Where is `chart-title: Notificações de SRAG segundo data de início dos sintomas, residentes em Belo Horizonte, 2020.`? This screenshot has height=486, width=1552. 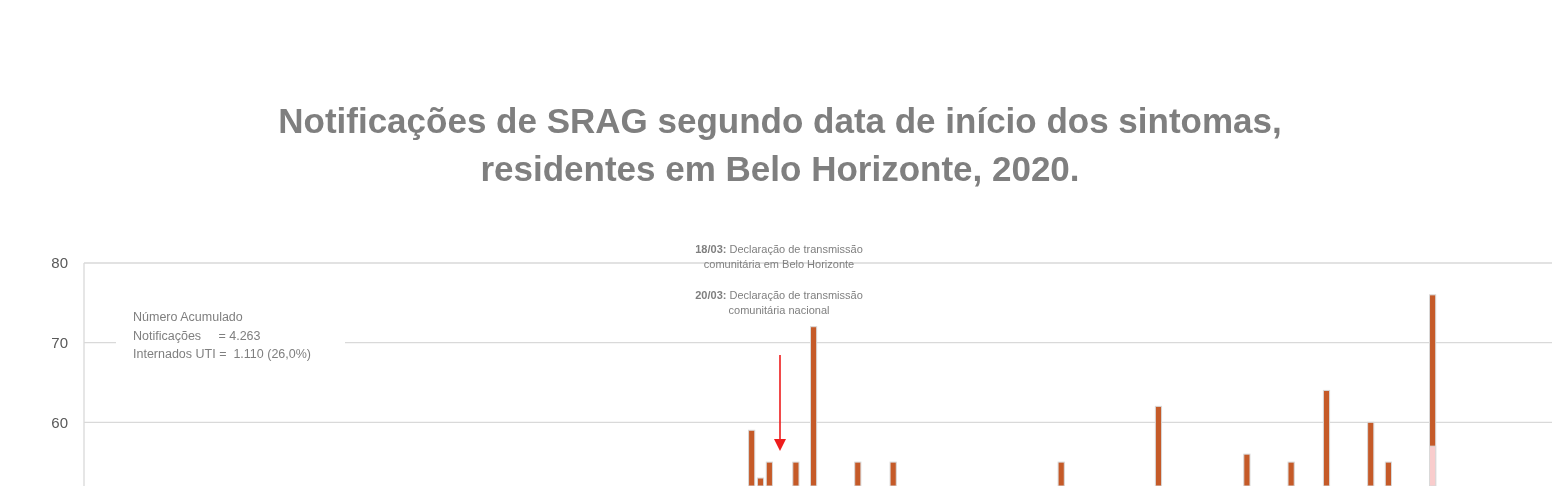
chart-title: Notificações de SRAG segundo data de início dos sintomas, residentes em Belo Horizonte, 2020. is located at coordinates (780, 144).